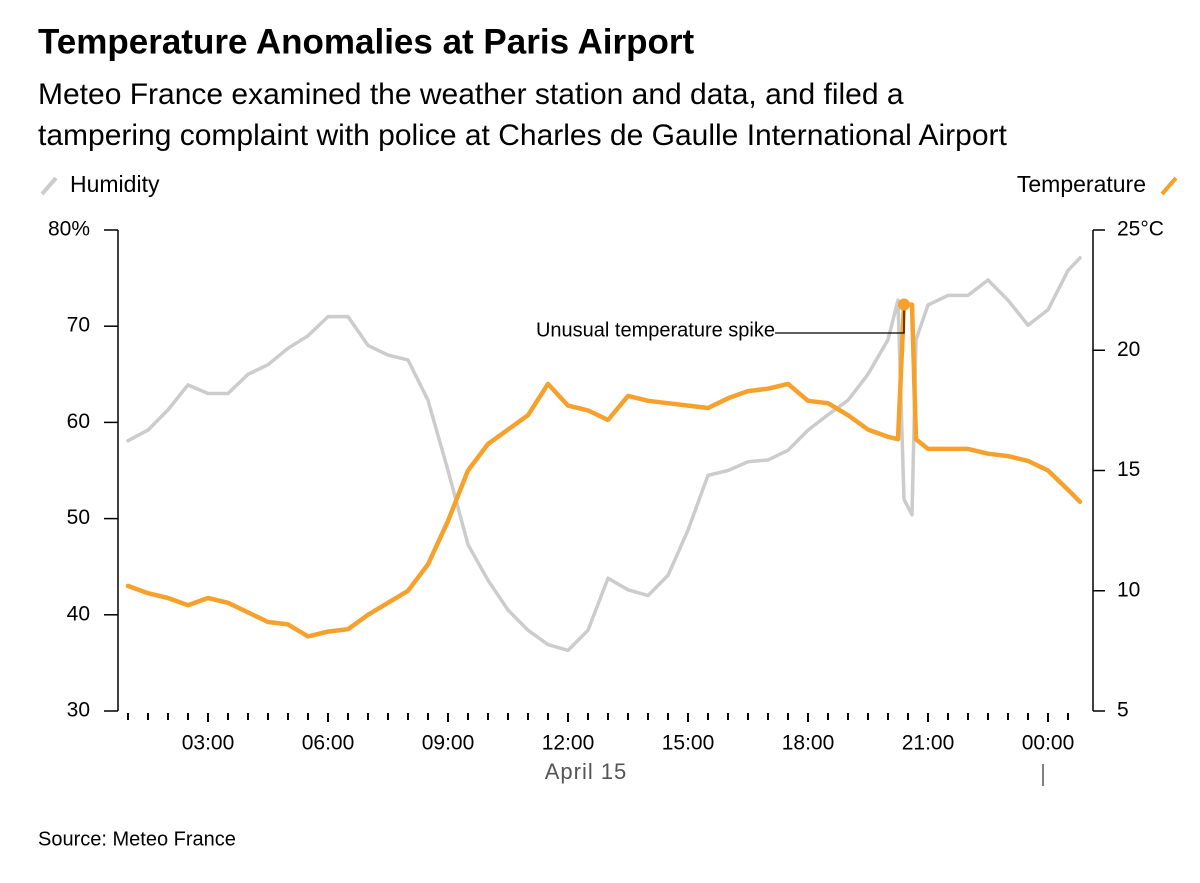 Image resolution: width=1200 pixels, height=883 pixels. I want to click on y2-tick-label: 15, so click(1128, 469).